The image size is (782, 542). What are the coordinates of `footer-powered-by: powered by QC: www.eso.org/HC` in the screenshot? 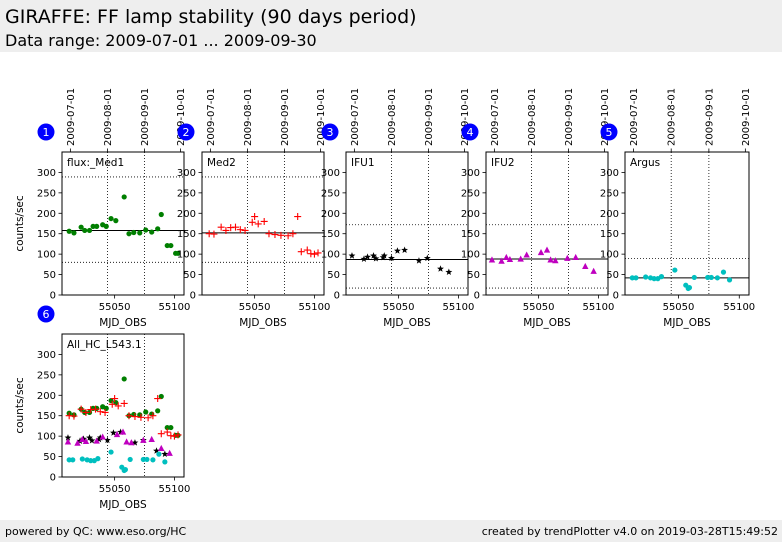 It's located at (96, 531).